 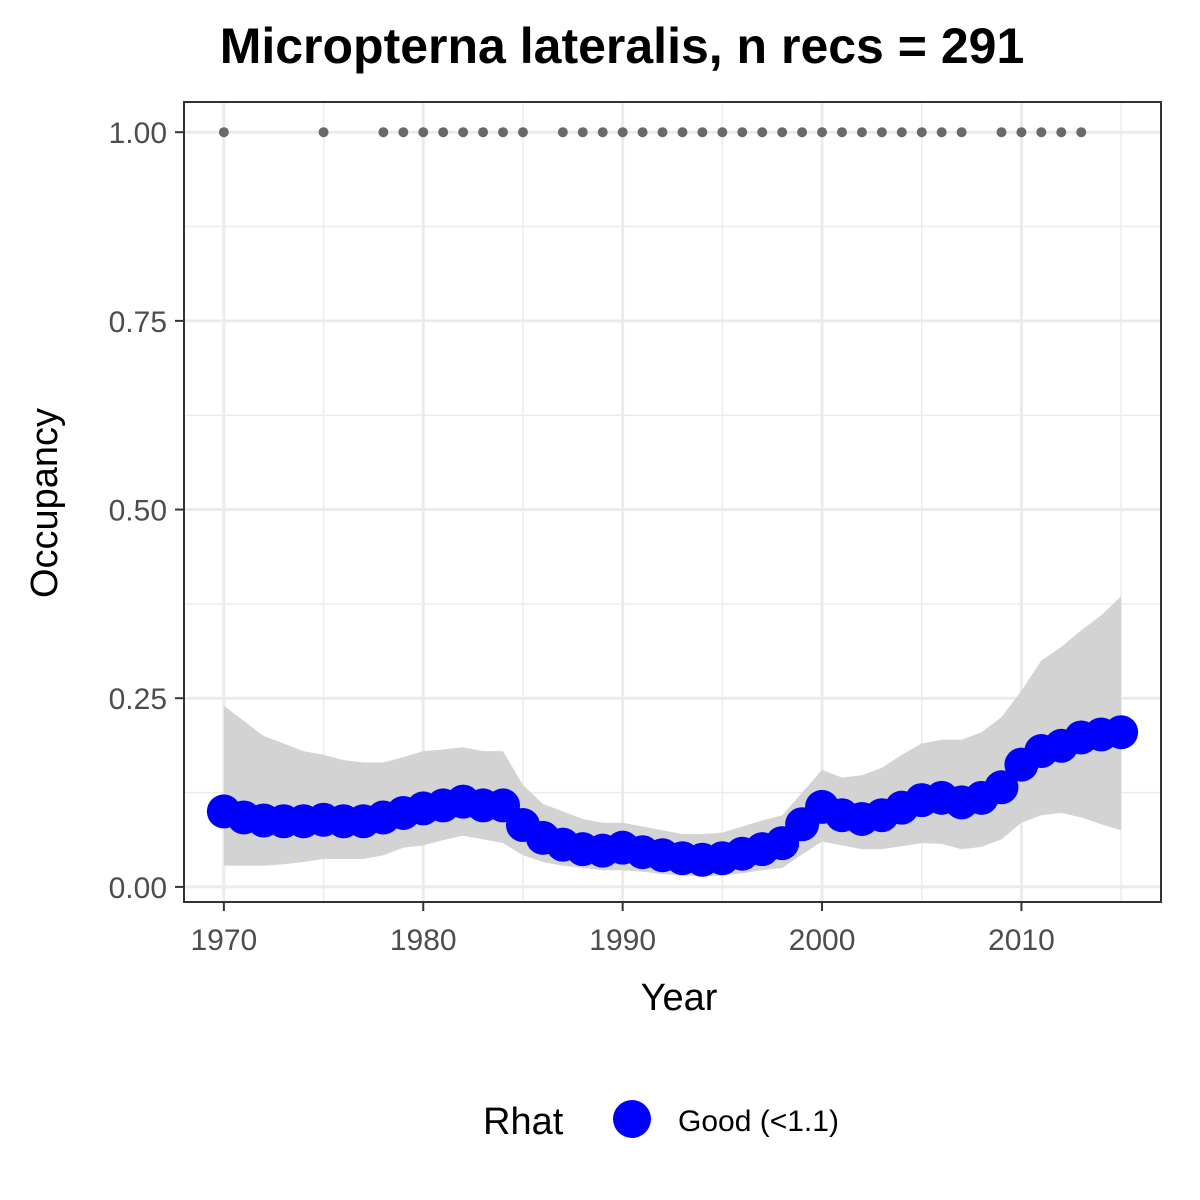 What do you see at coordinates (758, 1121) in the screenshot?
I see `legend-label-good: Good (<1.1)` at bounding box center [758, 1121].